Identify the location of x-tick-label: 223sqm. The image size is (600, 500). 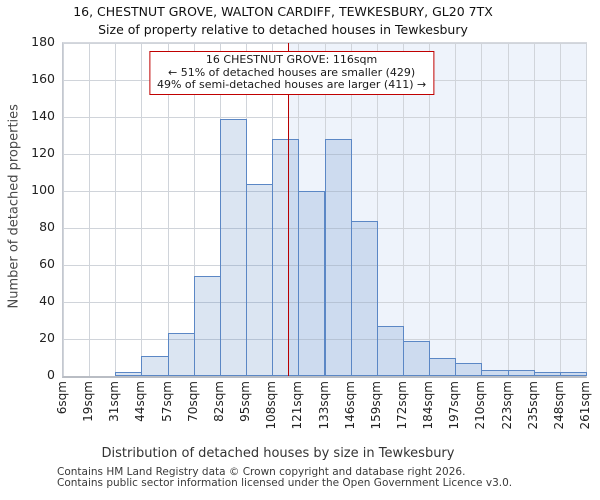
(506, 405).